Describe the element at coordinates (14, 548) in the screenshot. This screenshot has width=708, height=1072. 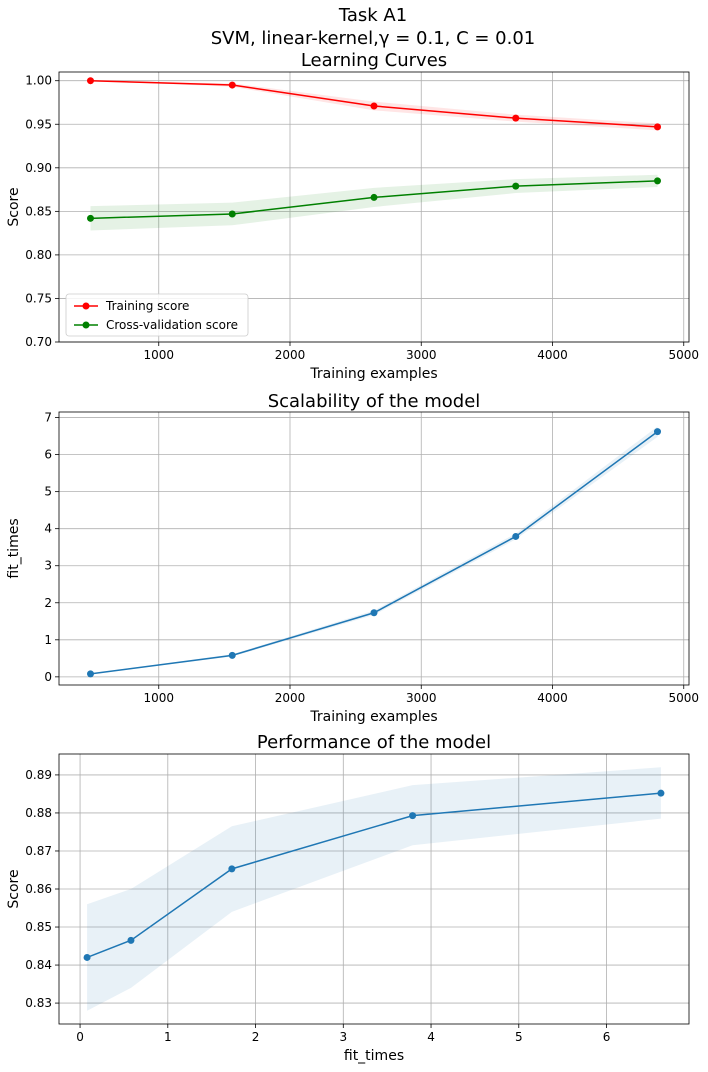
I see `y-axis-label: fit_times` at that location.